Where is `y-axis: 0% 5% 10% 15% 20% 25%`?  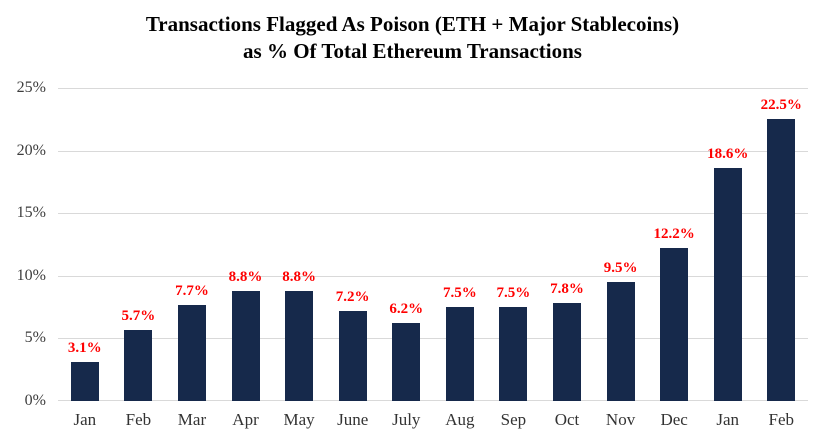 y-axis: 0% 5% 10% 15% 20% 25% is located at coordinates (23, 244).